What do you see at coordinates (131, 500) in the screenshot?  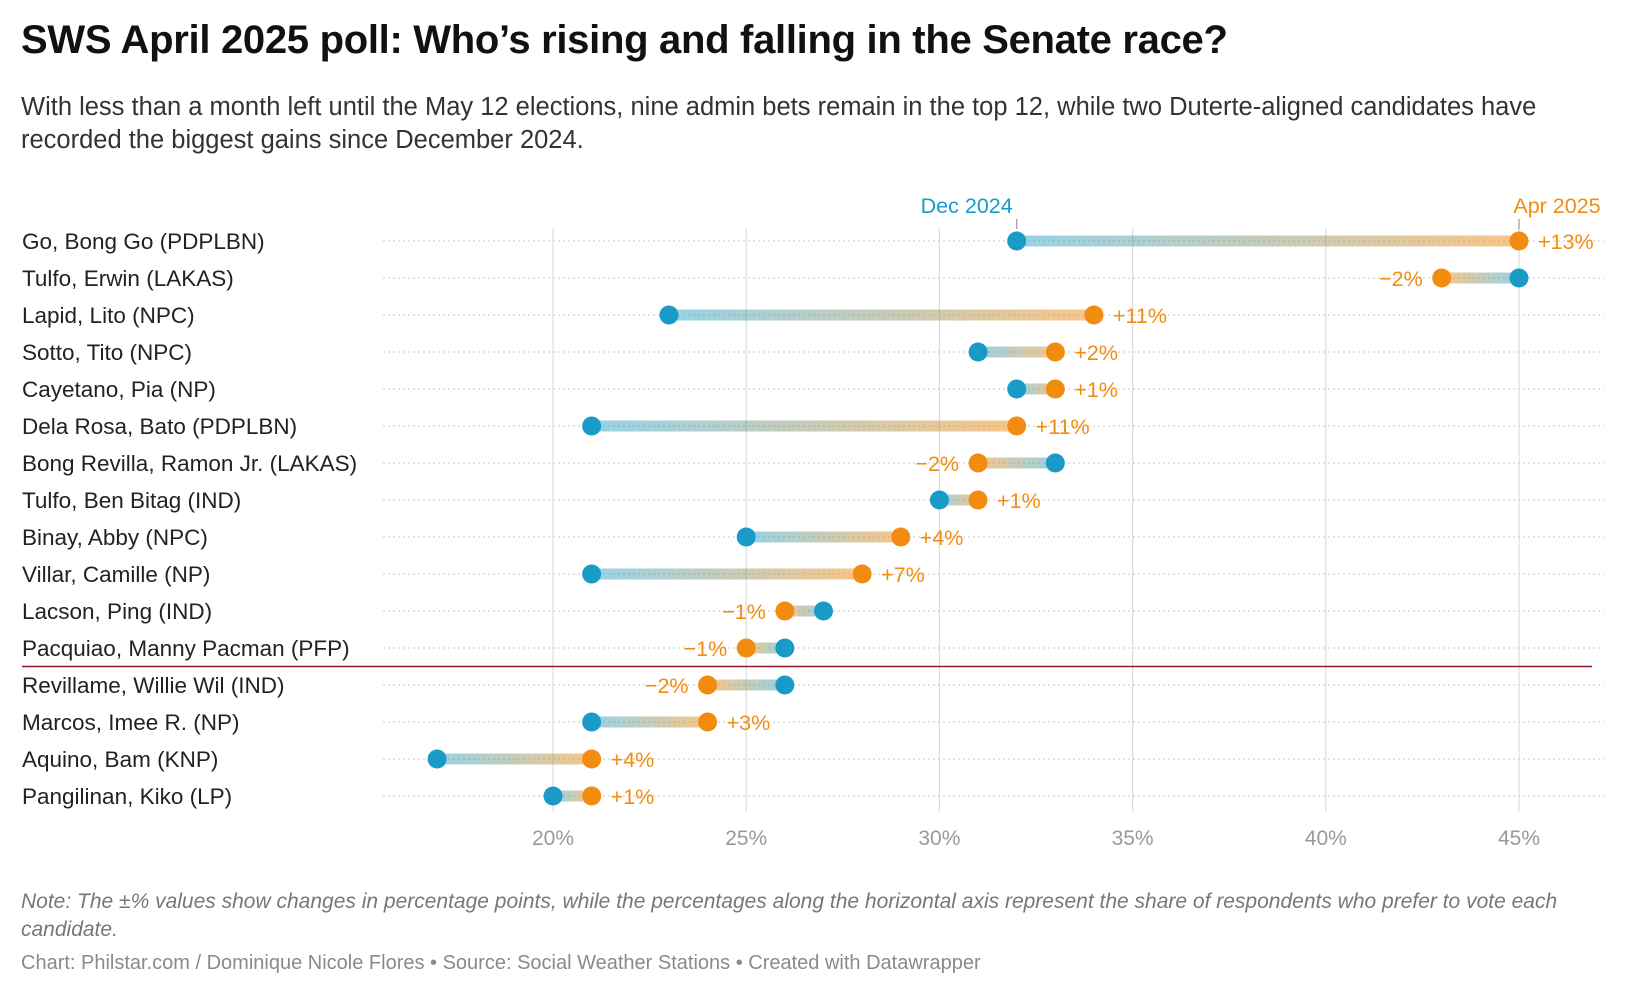 I see `candidate-label: Tulfo, Ben Bitag (IND)` at bounding box center [131, 500].